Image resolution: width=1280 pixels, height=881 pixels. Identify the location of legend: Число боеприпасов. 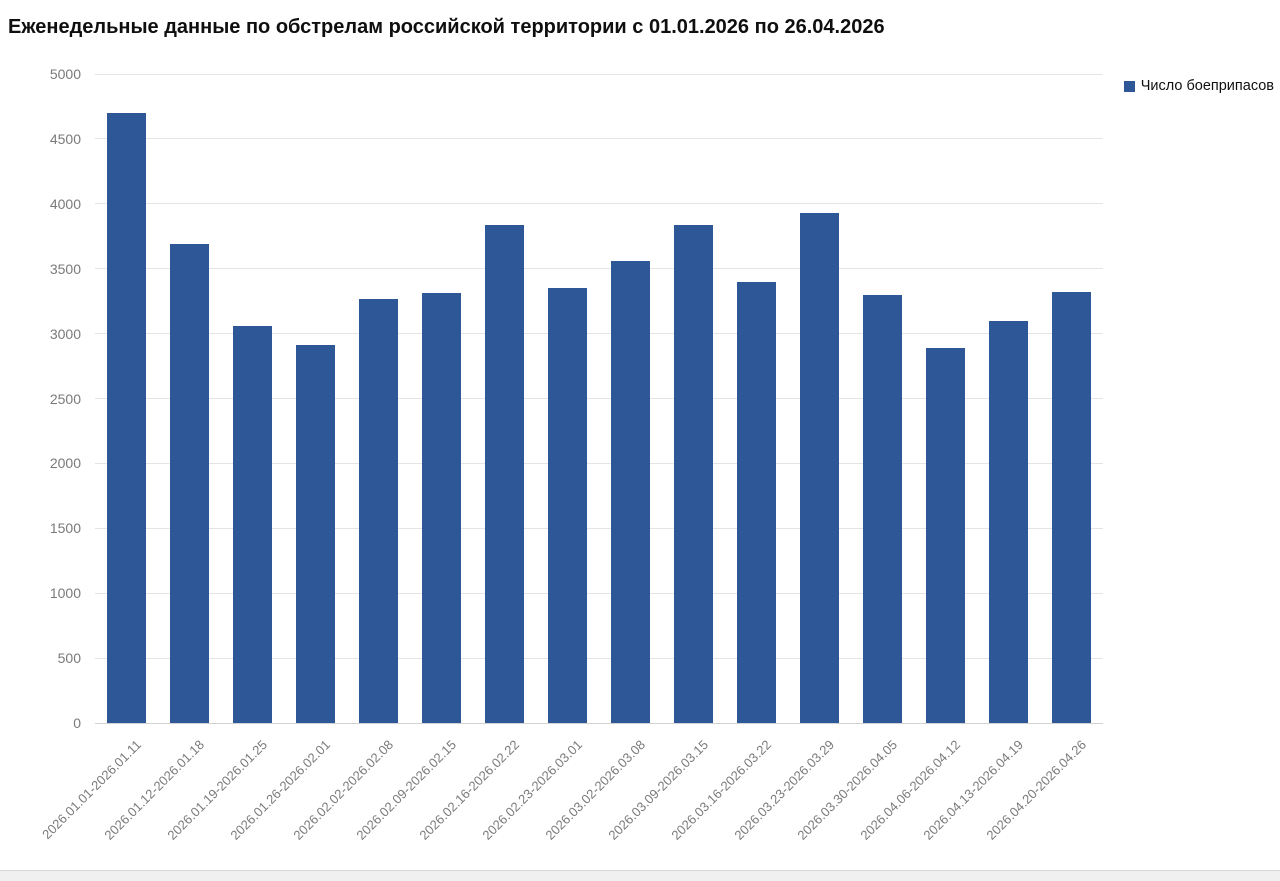
(1198, 86).